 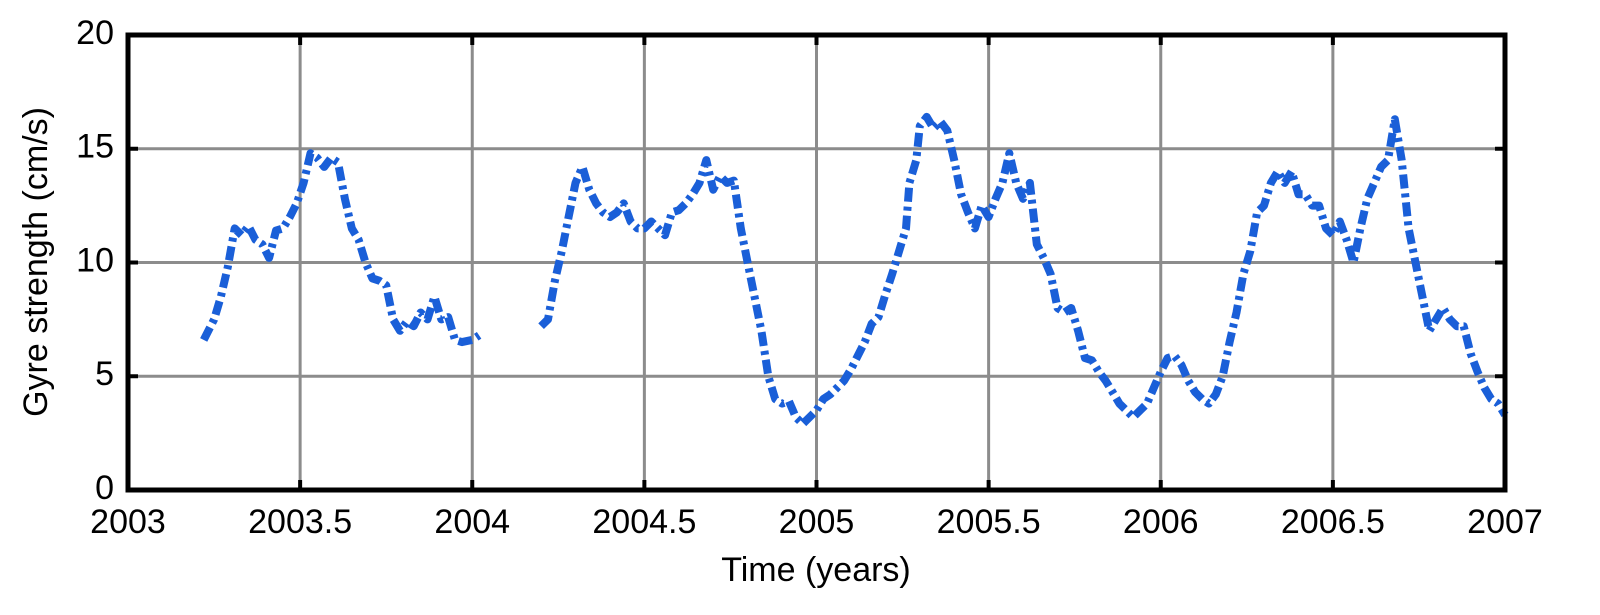 What do you see at coordinates (300, 522) in the screenshot?
I see `x-tick-label: 2003.5` at bounding box center [300, 522].